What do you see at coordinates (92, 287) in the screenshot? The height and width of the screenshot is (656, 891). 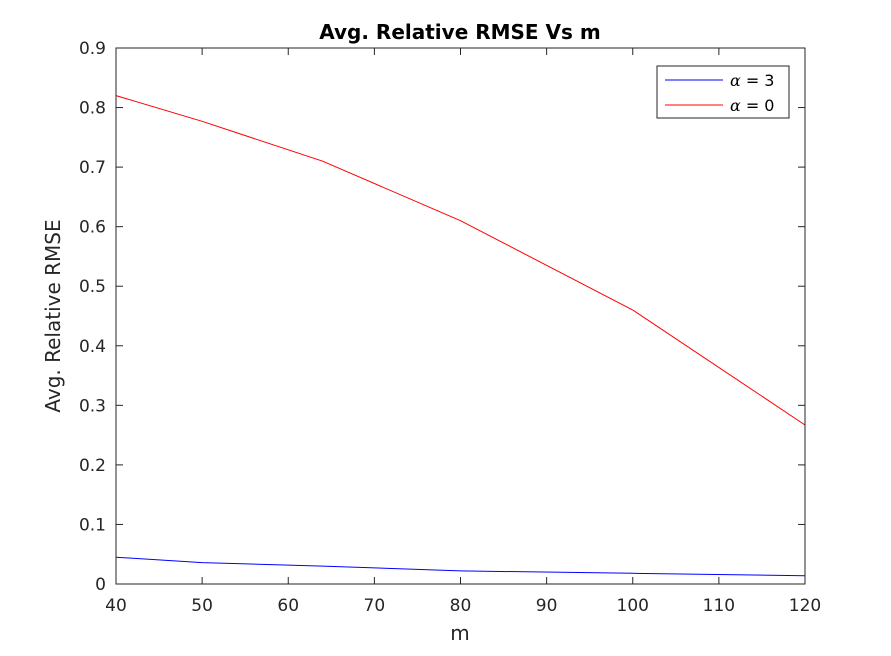 I see `y-tick-label: 0.5` at bounding box center [92, 287].